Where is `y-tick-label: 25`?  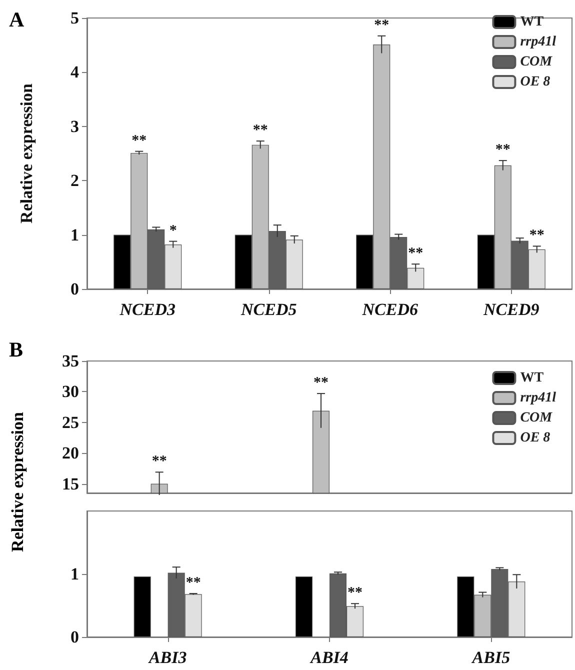 y-tick-label: 25 is located at coordinates (70, 422).